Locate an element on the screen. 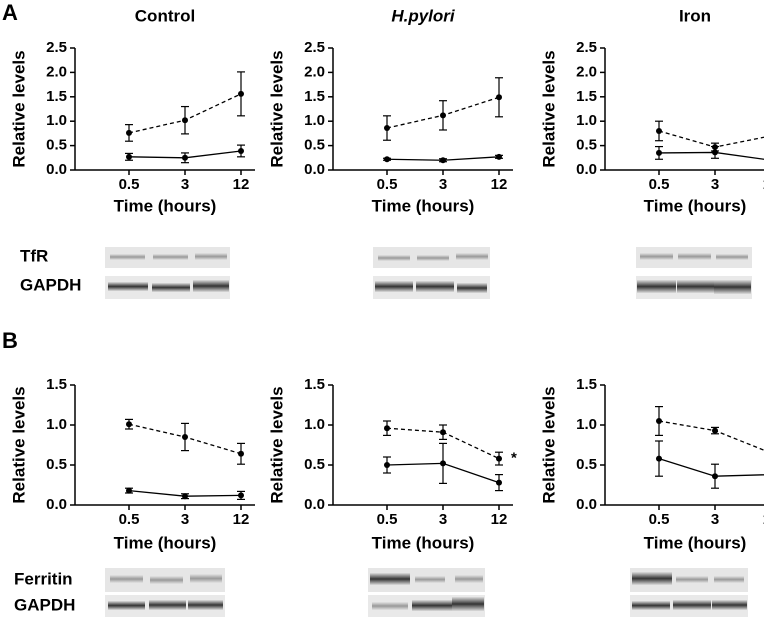 The height and width of the screenshot is (618, 764). y-tick-label: 2.0 is located at coordinates (586, 71).